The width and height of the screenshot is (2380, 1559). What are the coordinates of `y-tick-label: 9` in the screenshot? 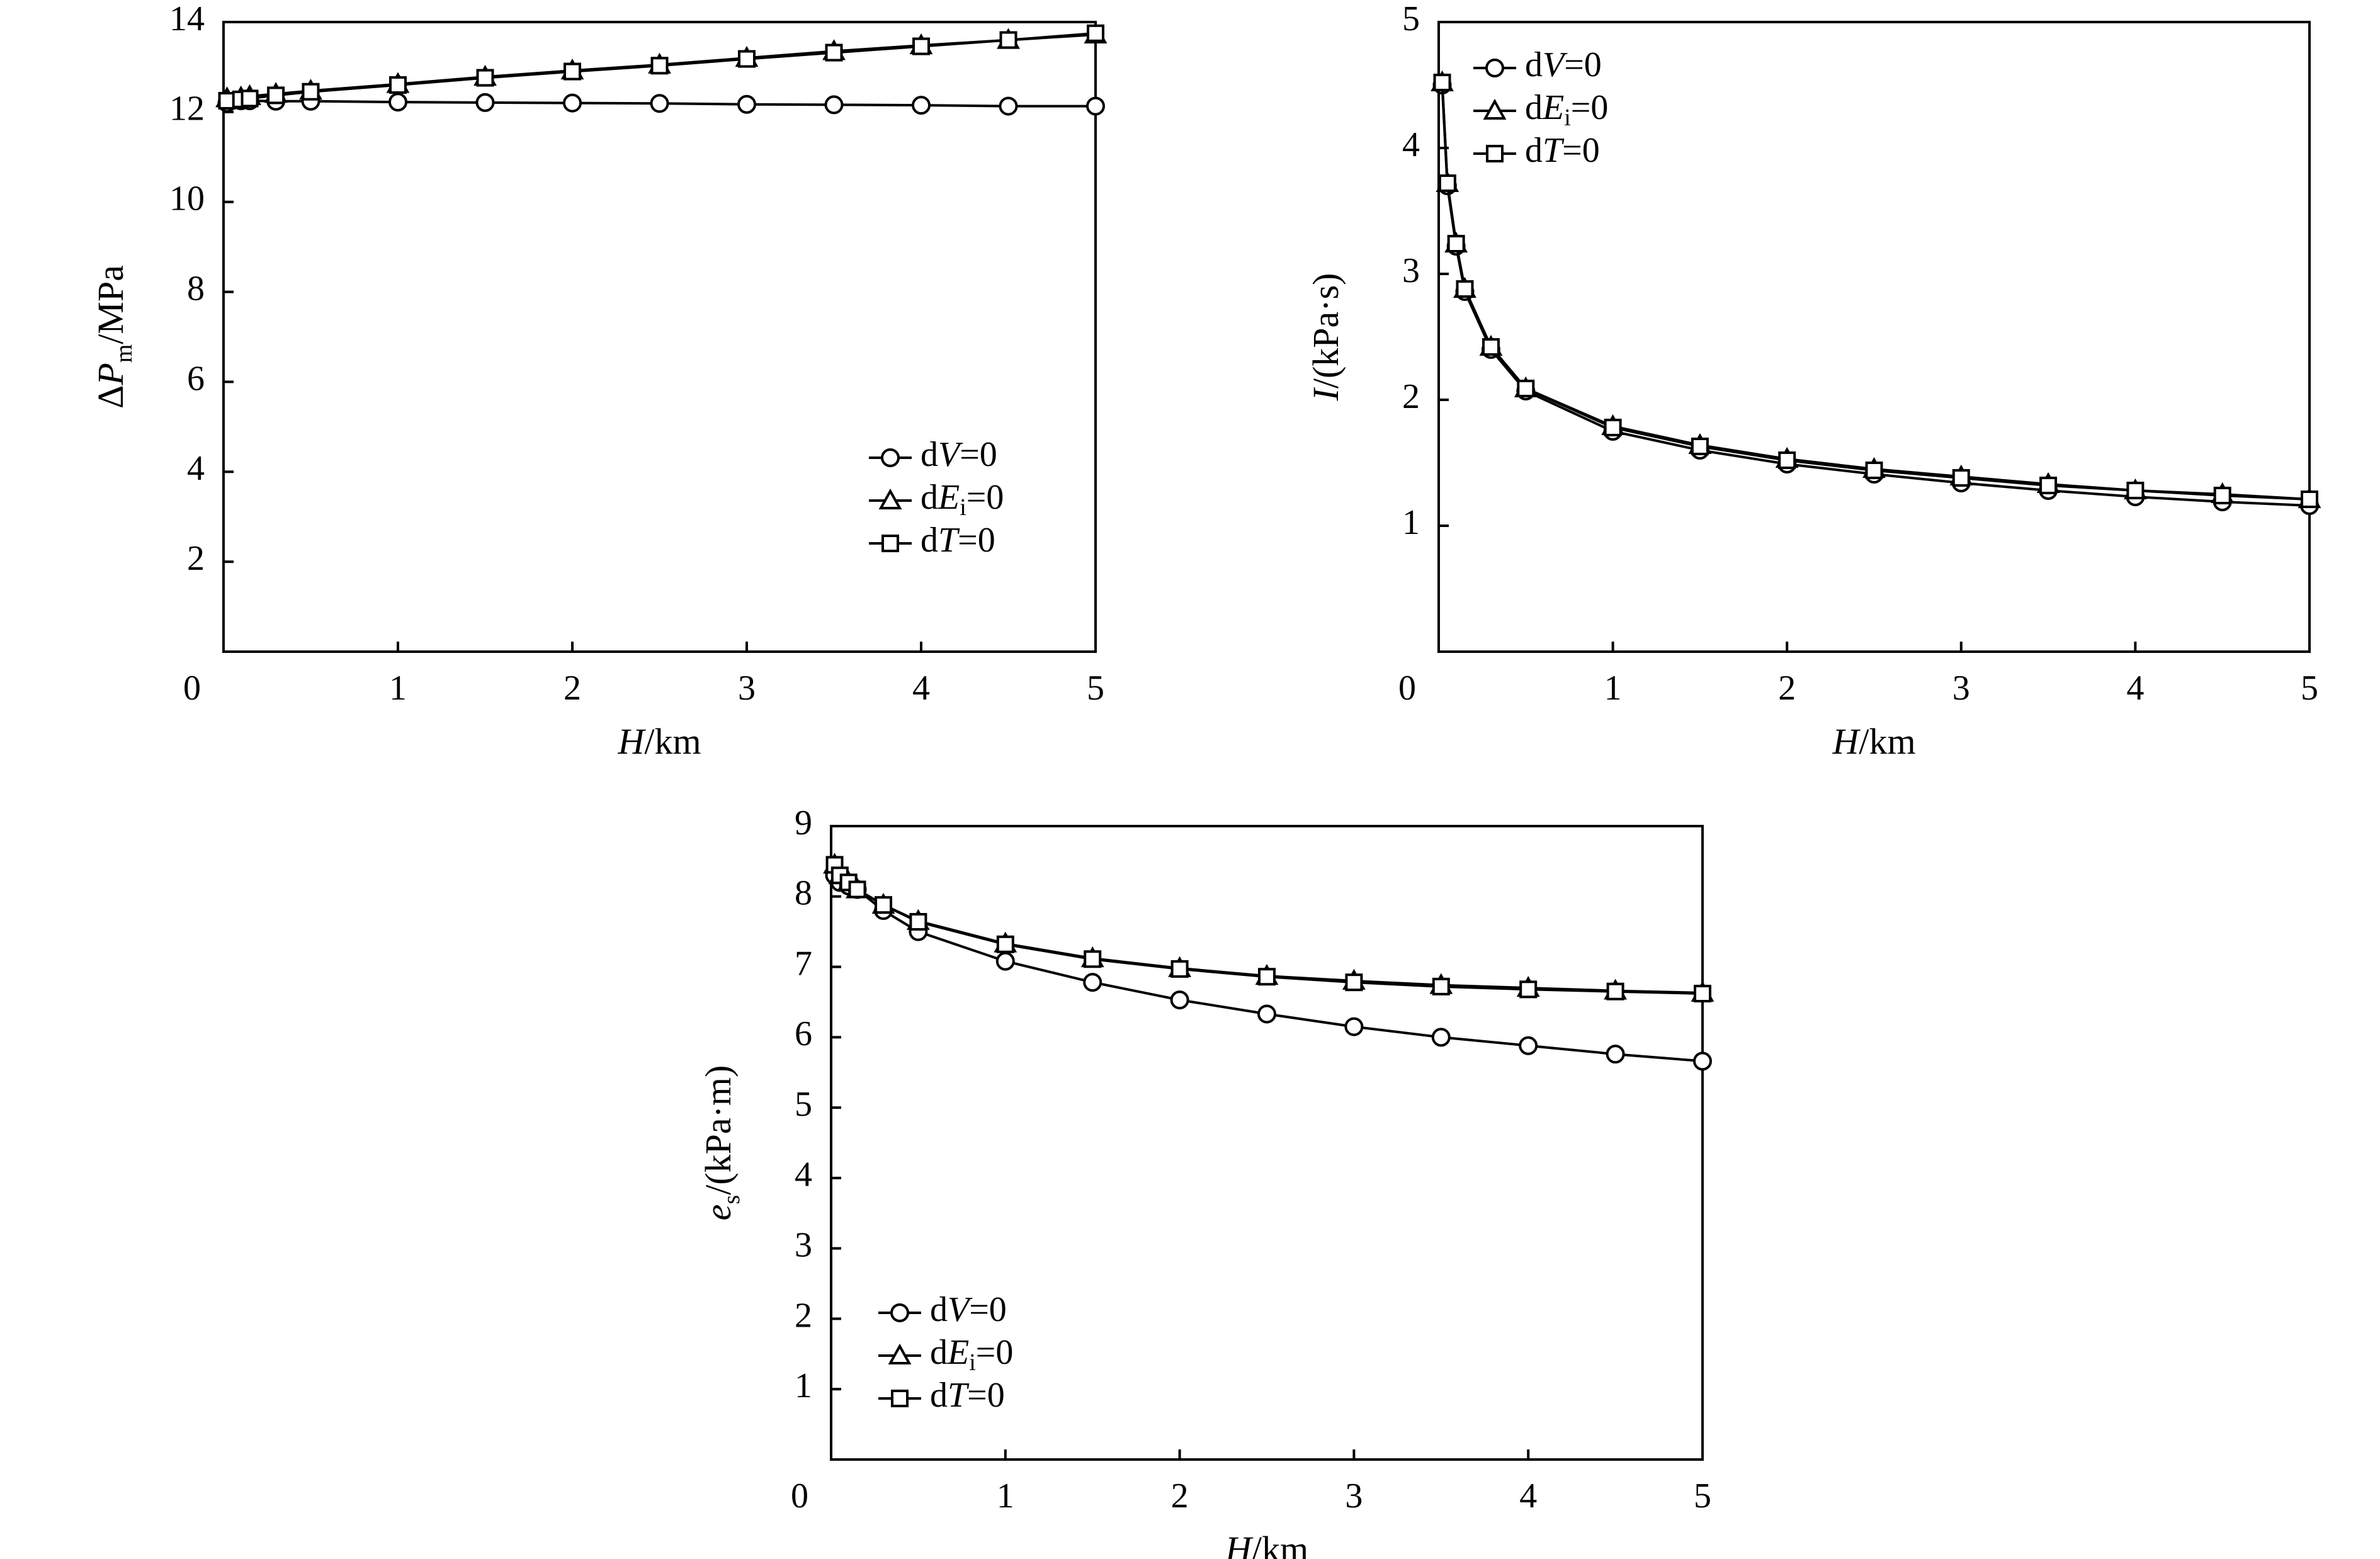 It's located at (803, 822).